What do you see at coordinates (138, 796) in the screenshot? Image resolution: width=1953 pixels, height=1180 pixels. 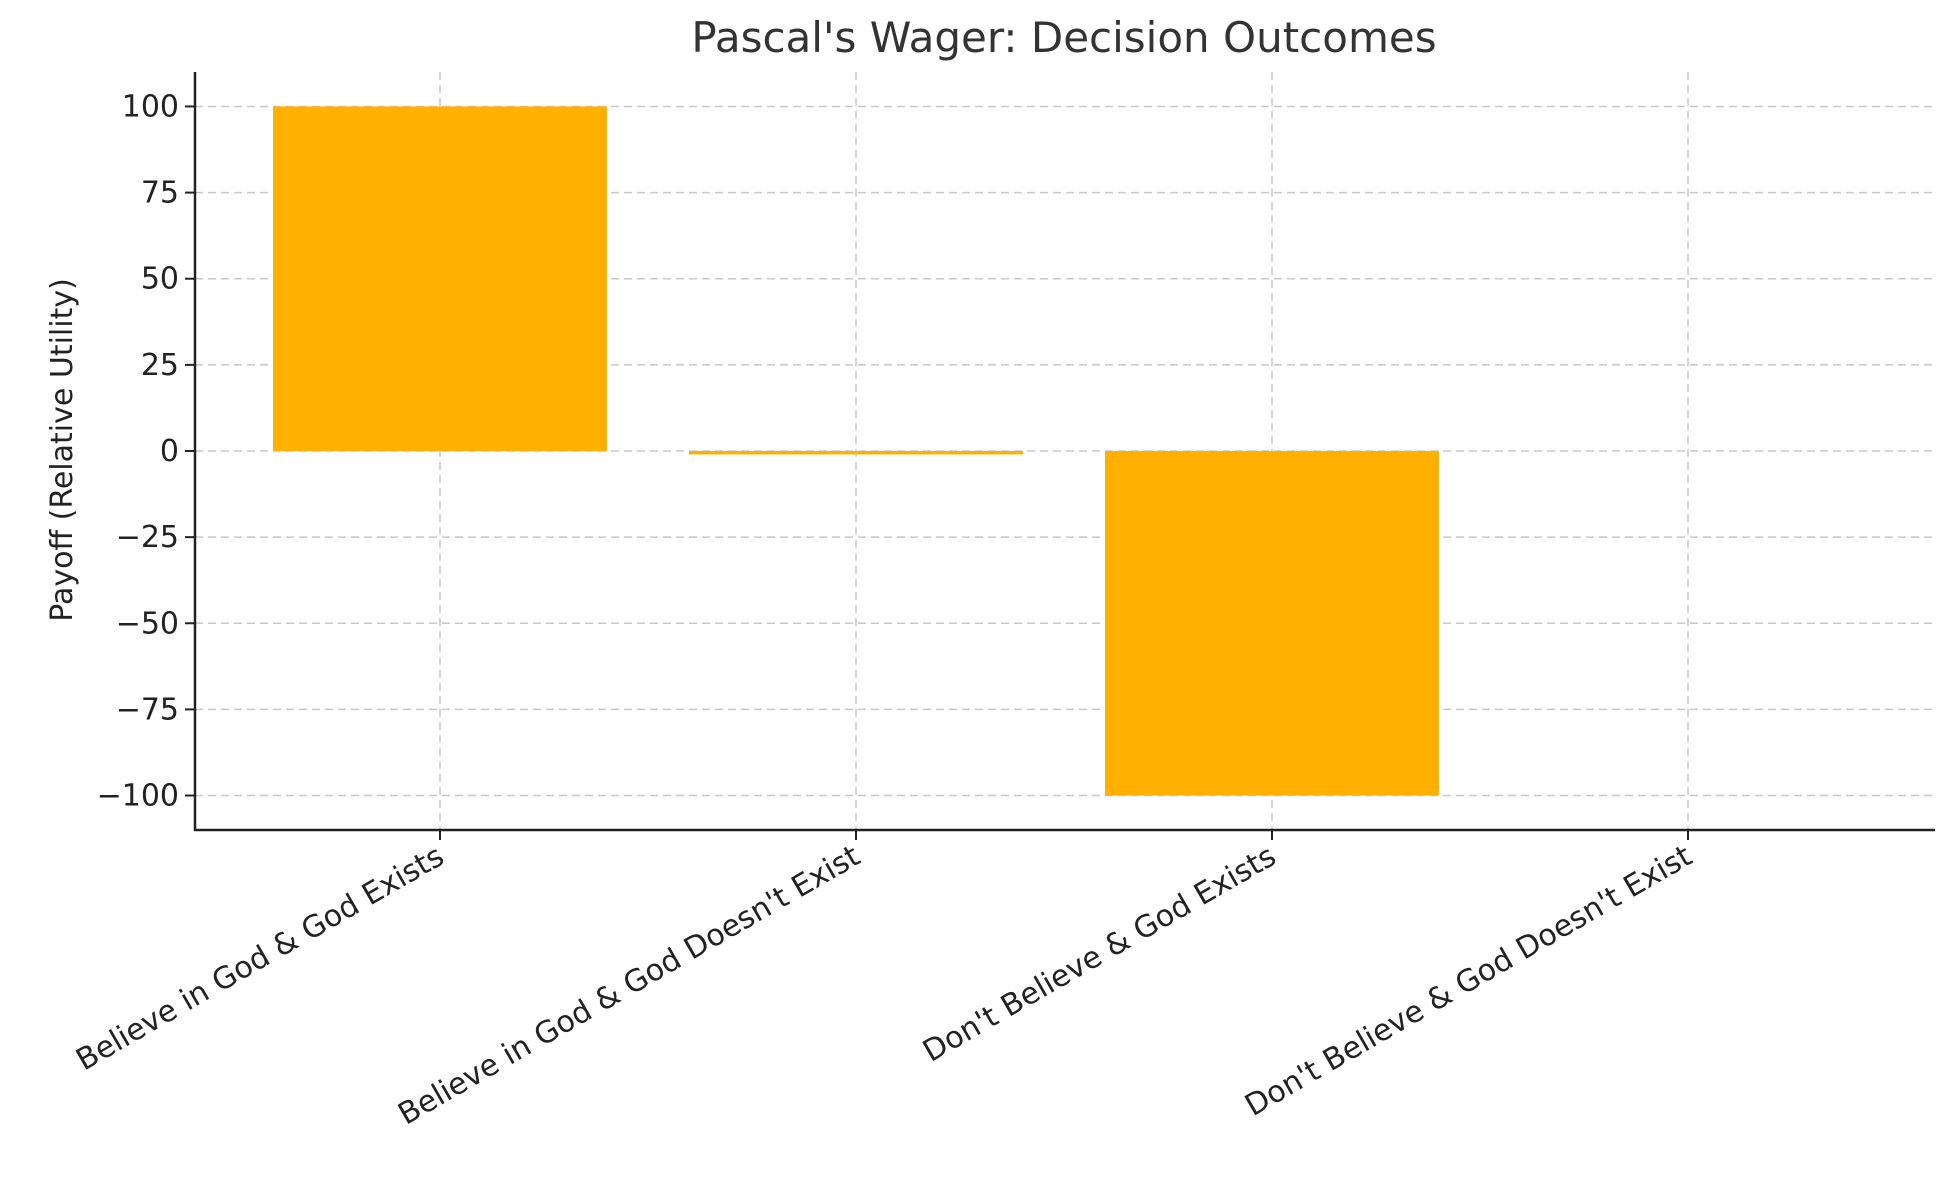 I see `y-tick-label: −100` at bounding box center [138, 796].